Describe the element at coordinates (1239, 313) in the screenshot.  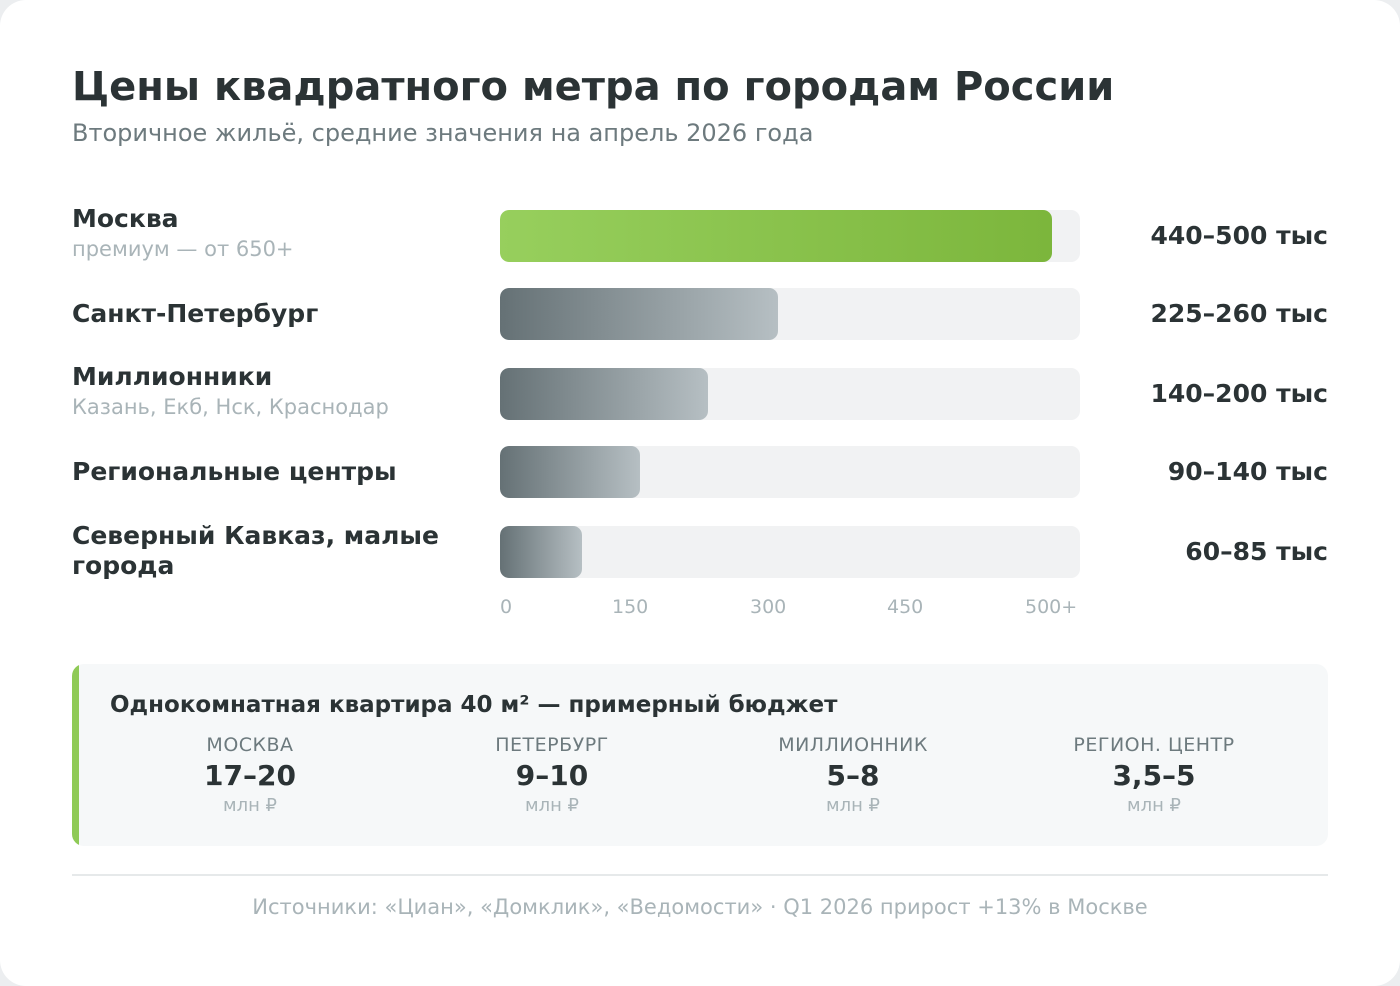
I see `value-label: 225–260 тыс` at that location.